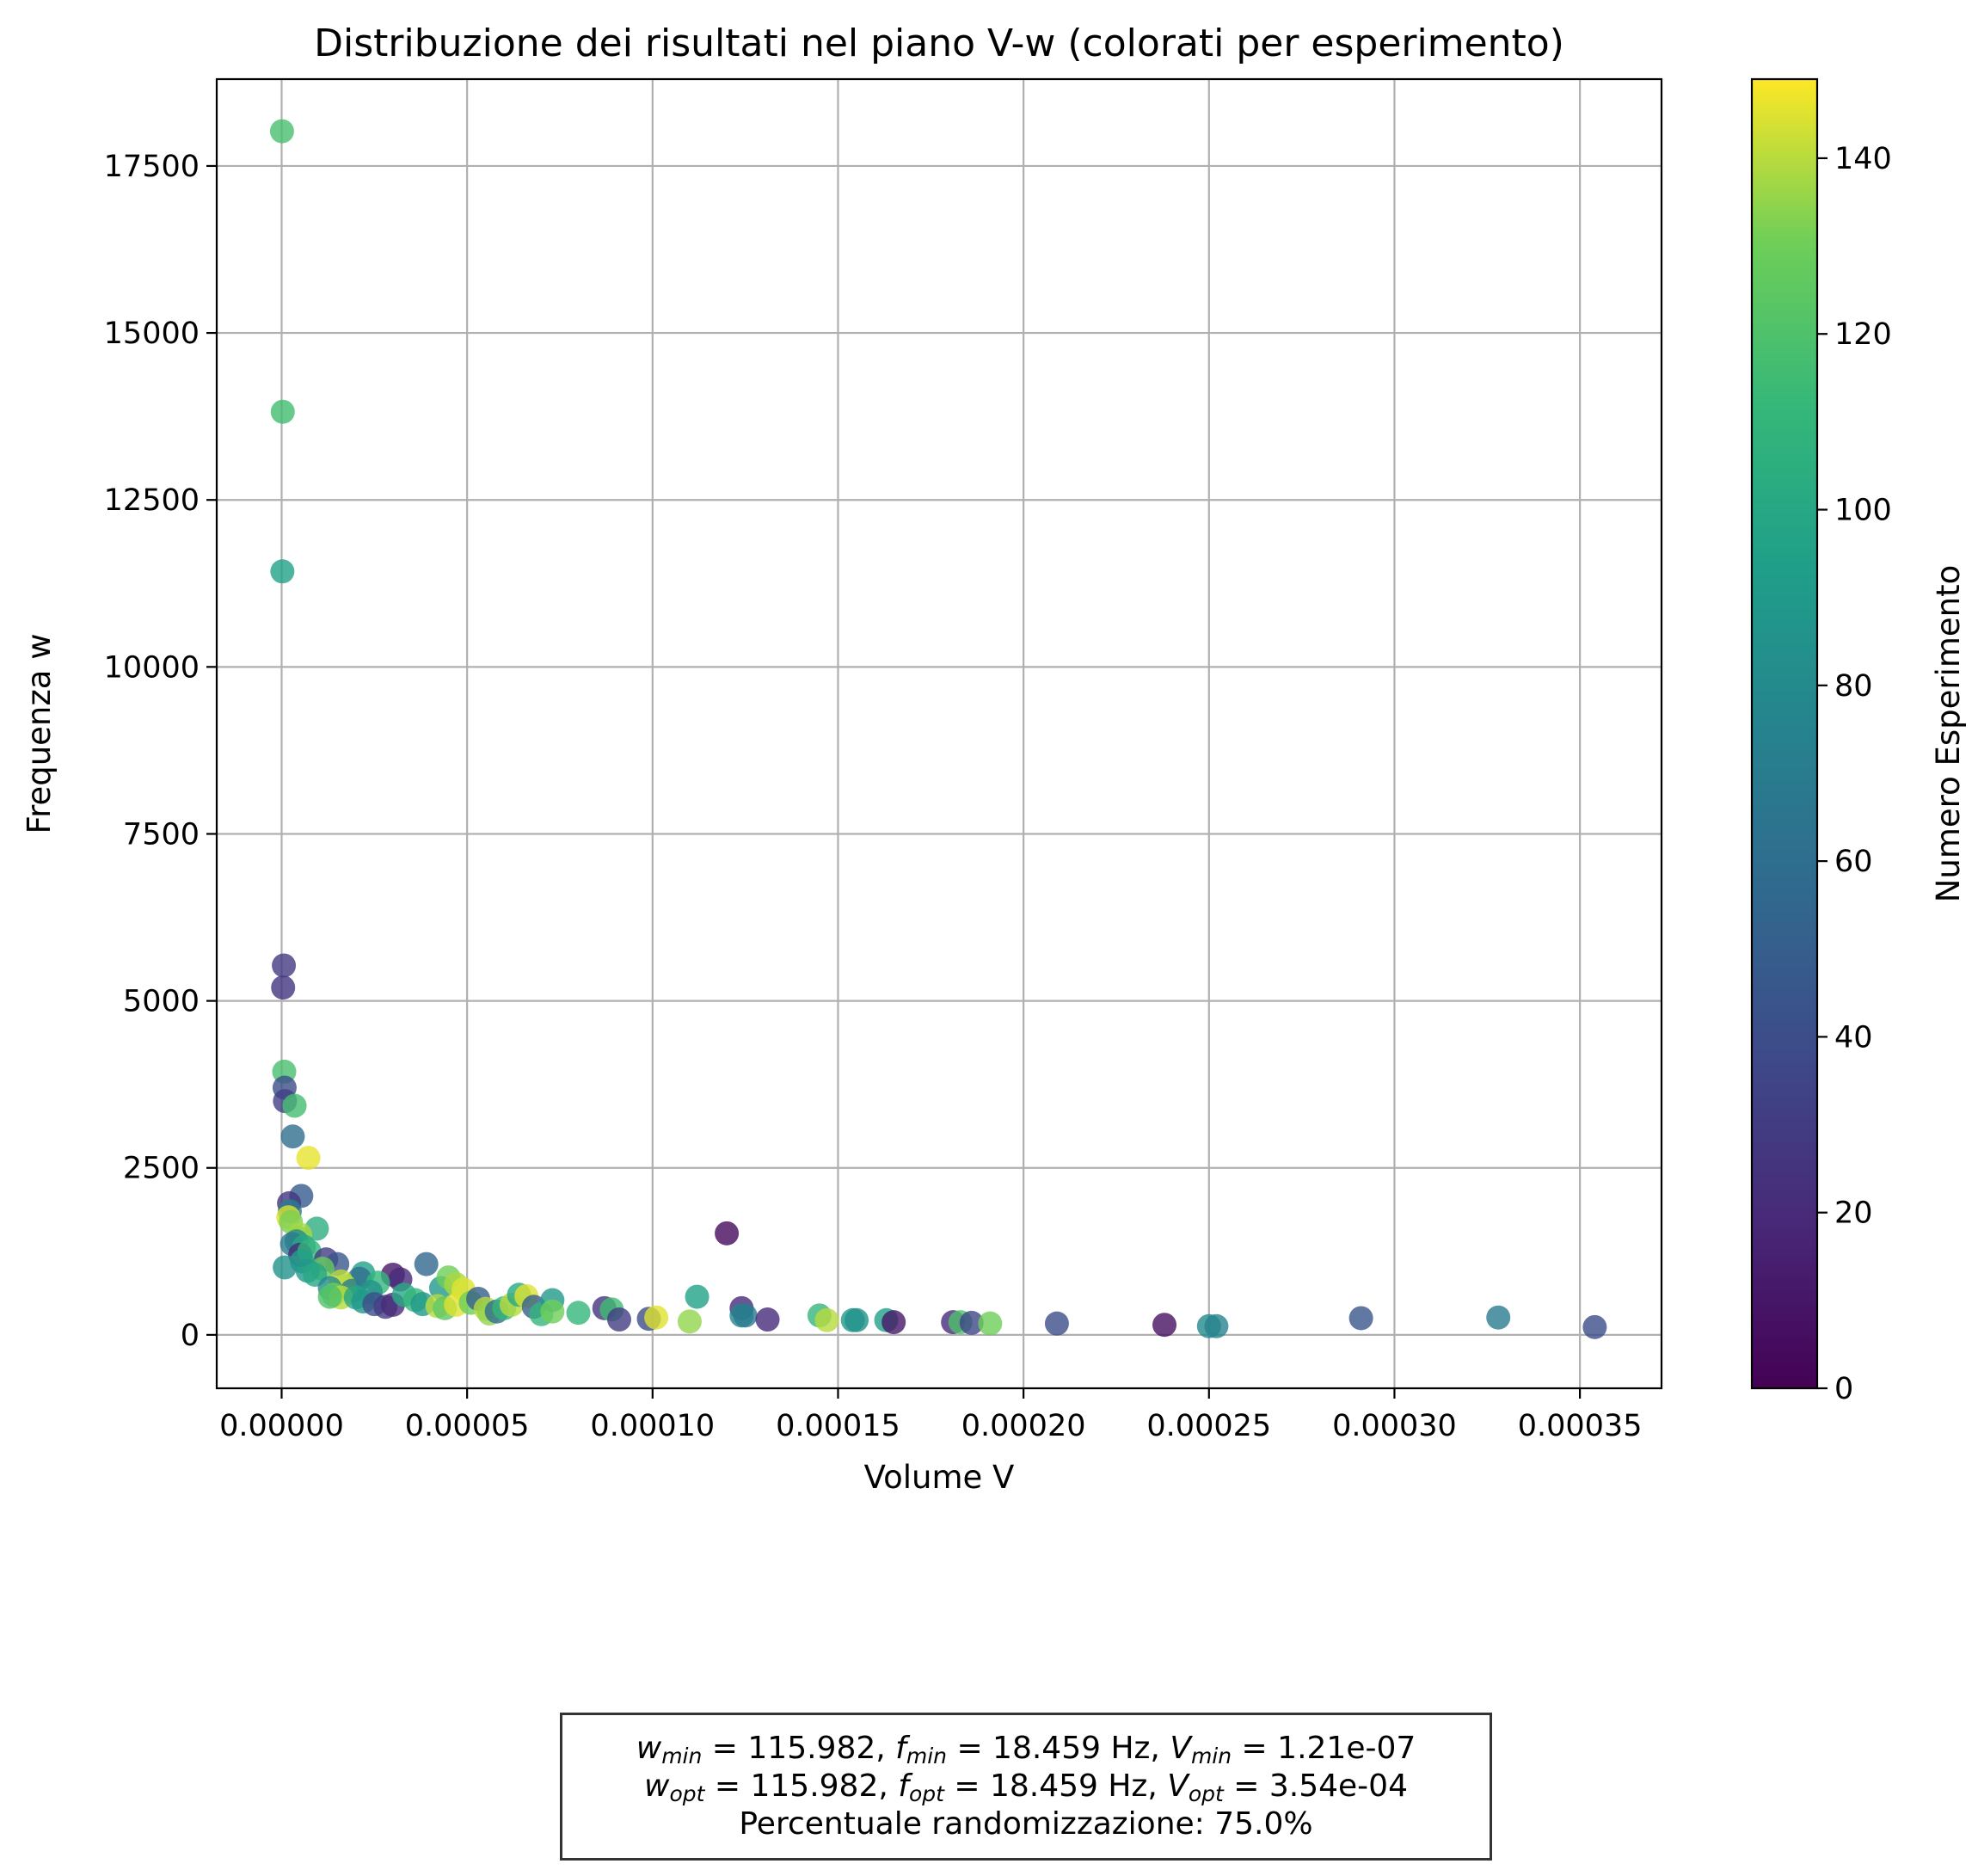 This screenshot has width=1978, height=1876. I want to click on y-tick-label: 12500, so click(152, 500).